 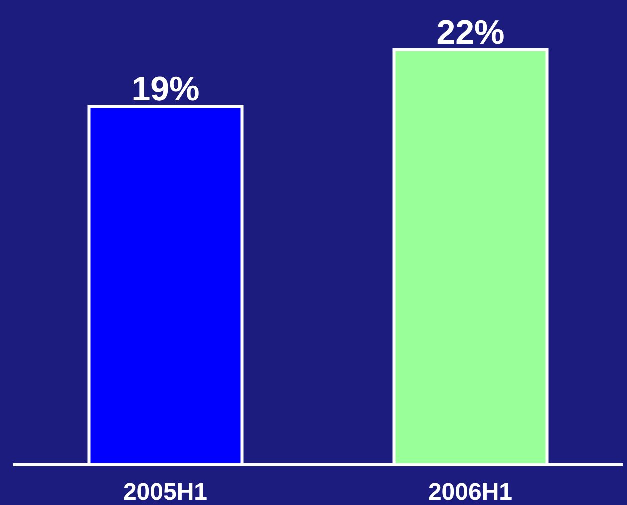 I want to click on x-tick-label: 2006H1, so click(x=470, y=492).